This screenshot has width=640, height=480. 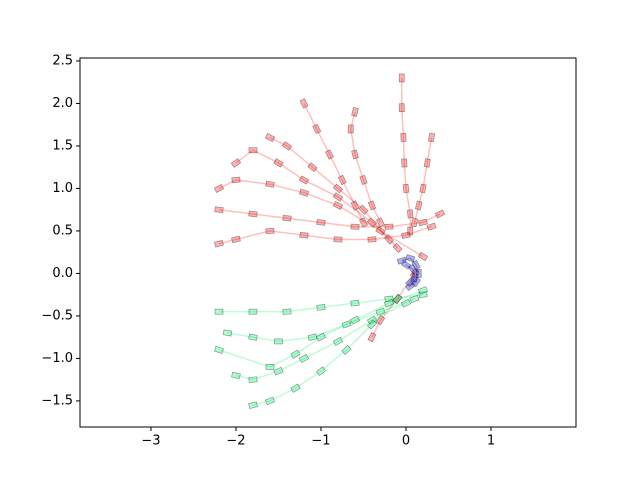 What do you see at coordinates (235, 441) in the screenshot?
I see `x-tick-label: −2` at bounding box center [235, 441].